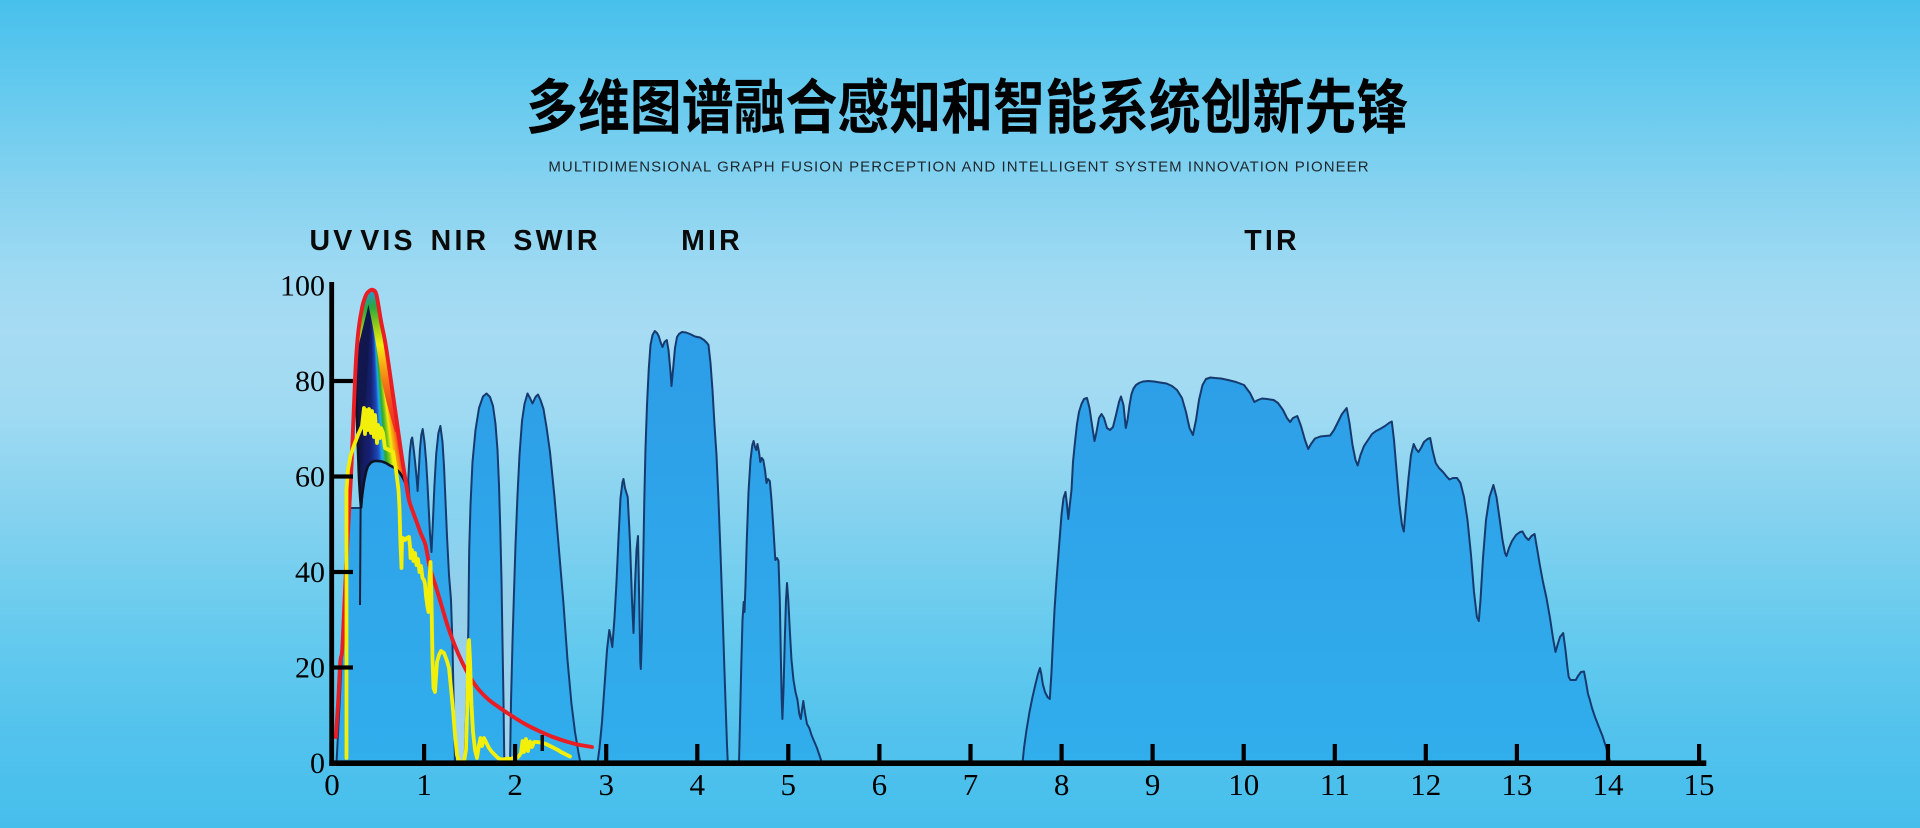 The width and height of the screenshot is (1920, 828). Describe the element at coordinates (698, 784) in the screenshot. I see `svg-text: 4` at that location.